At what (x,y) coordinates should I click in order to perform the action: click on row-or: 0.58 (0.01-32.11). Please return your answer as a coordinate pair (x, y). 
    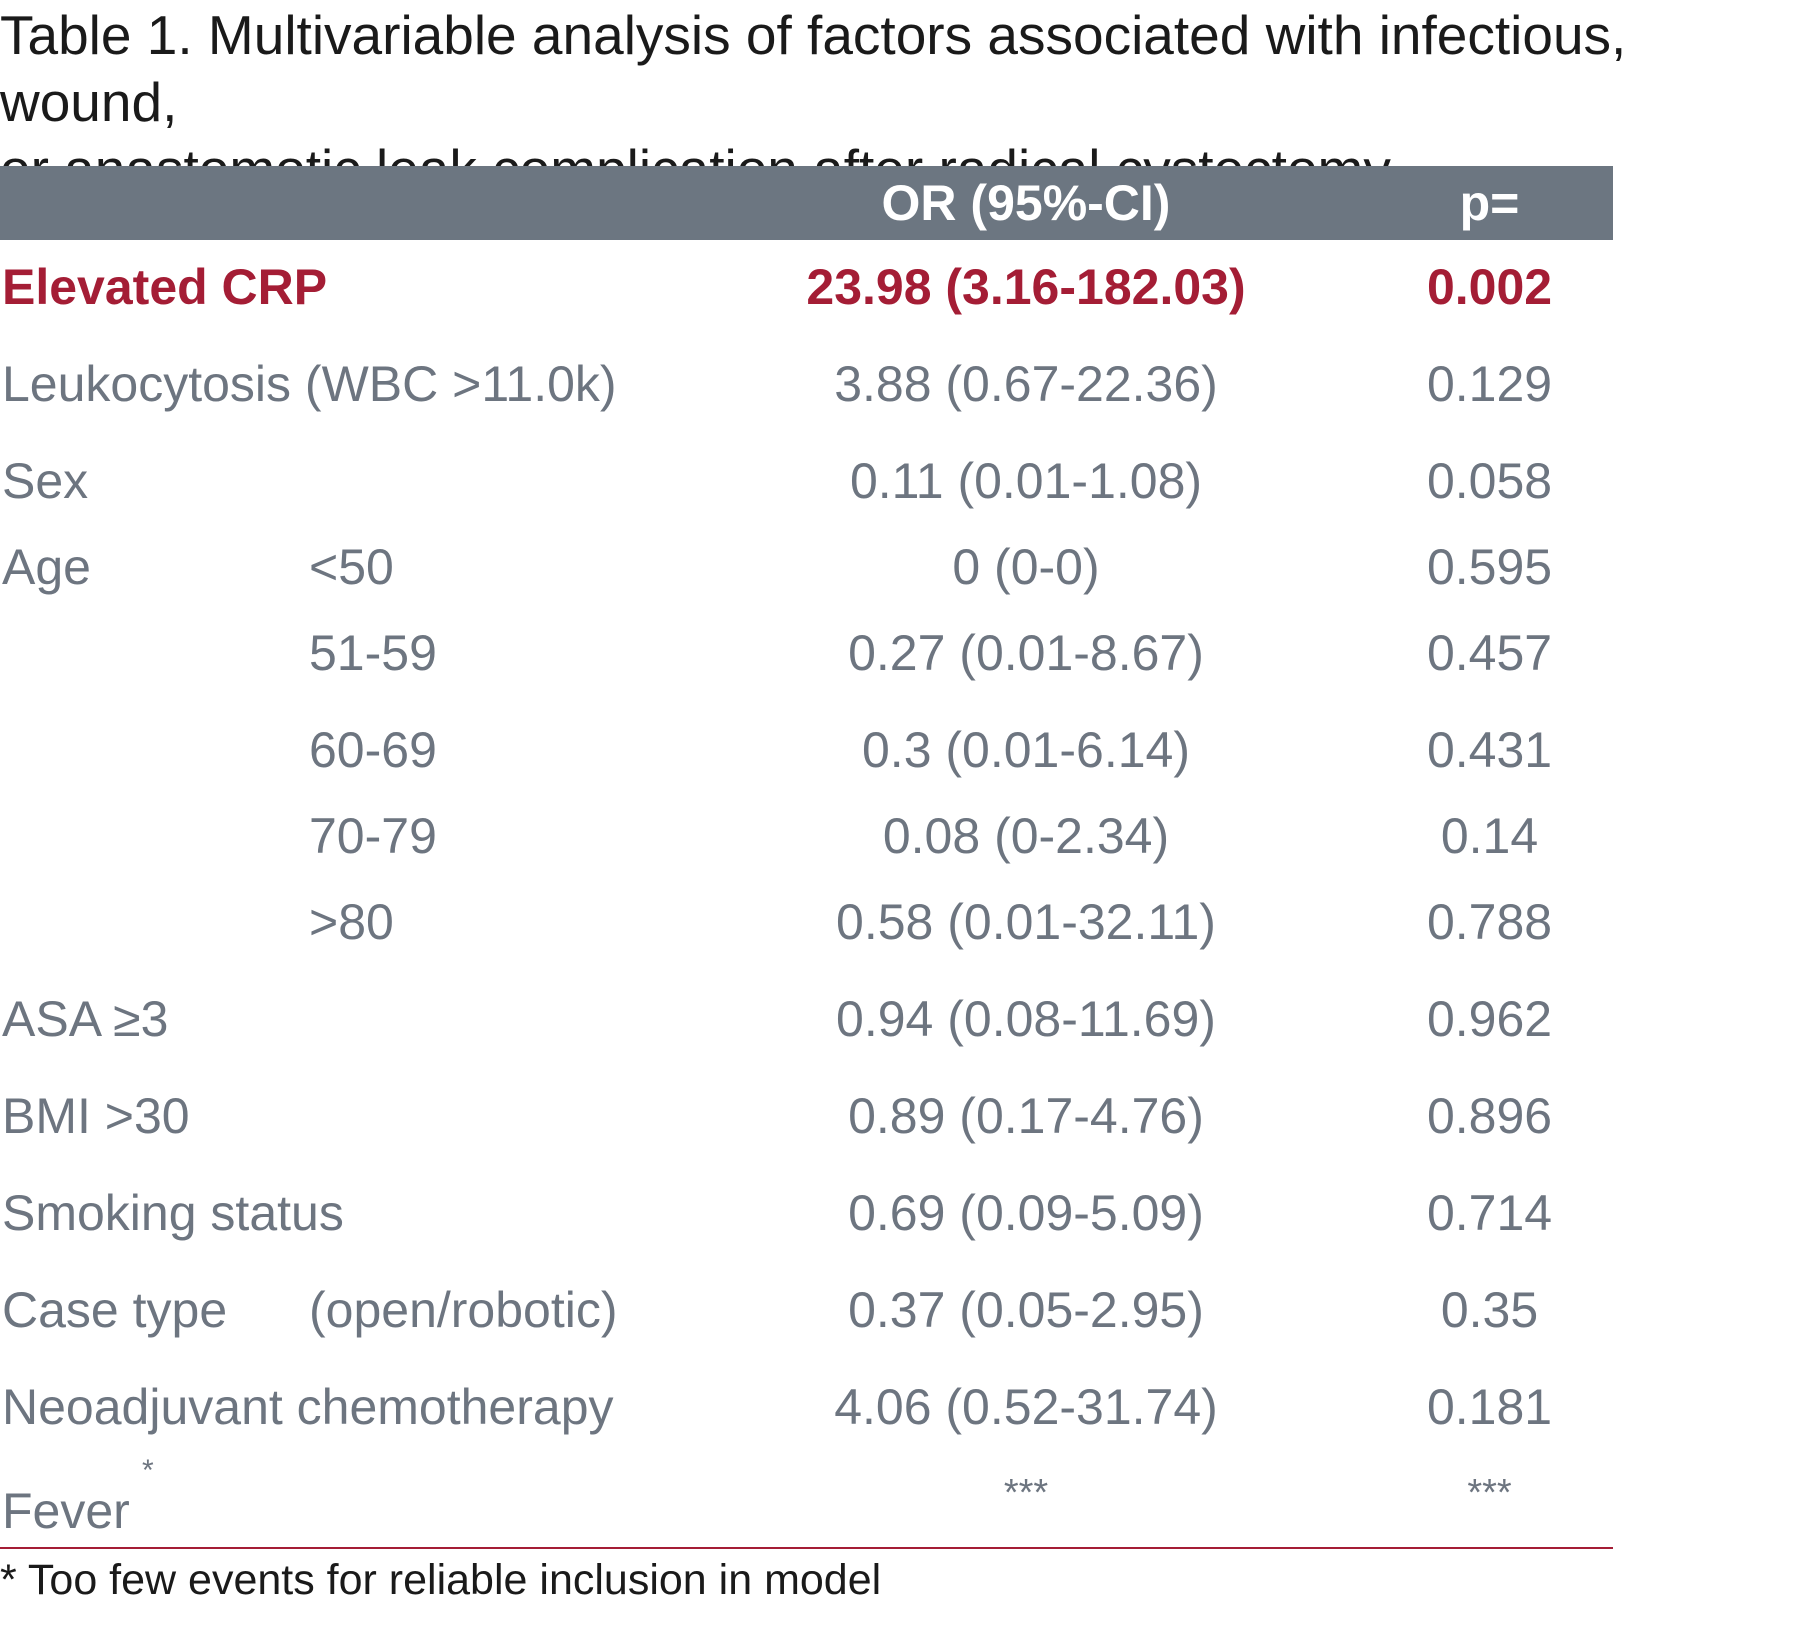
    Looking at the image, I should click on (1026, 922).